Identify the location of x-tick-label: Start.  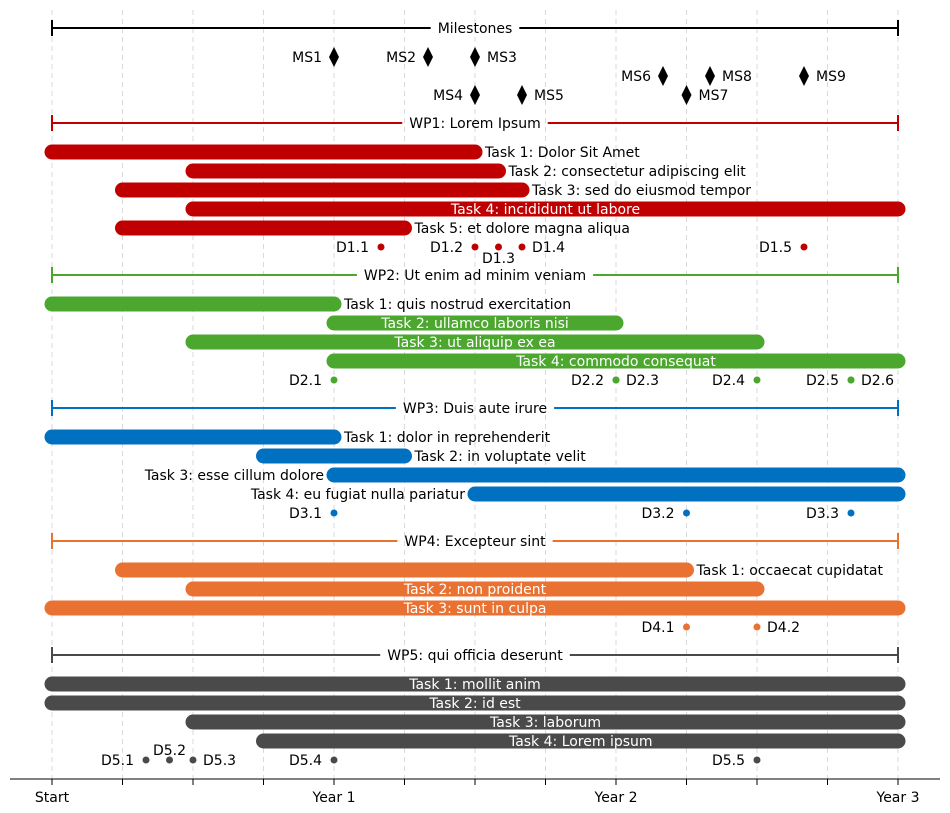
(52, 798).